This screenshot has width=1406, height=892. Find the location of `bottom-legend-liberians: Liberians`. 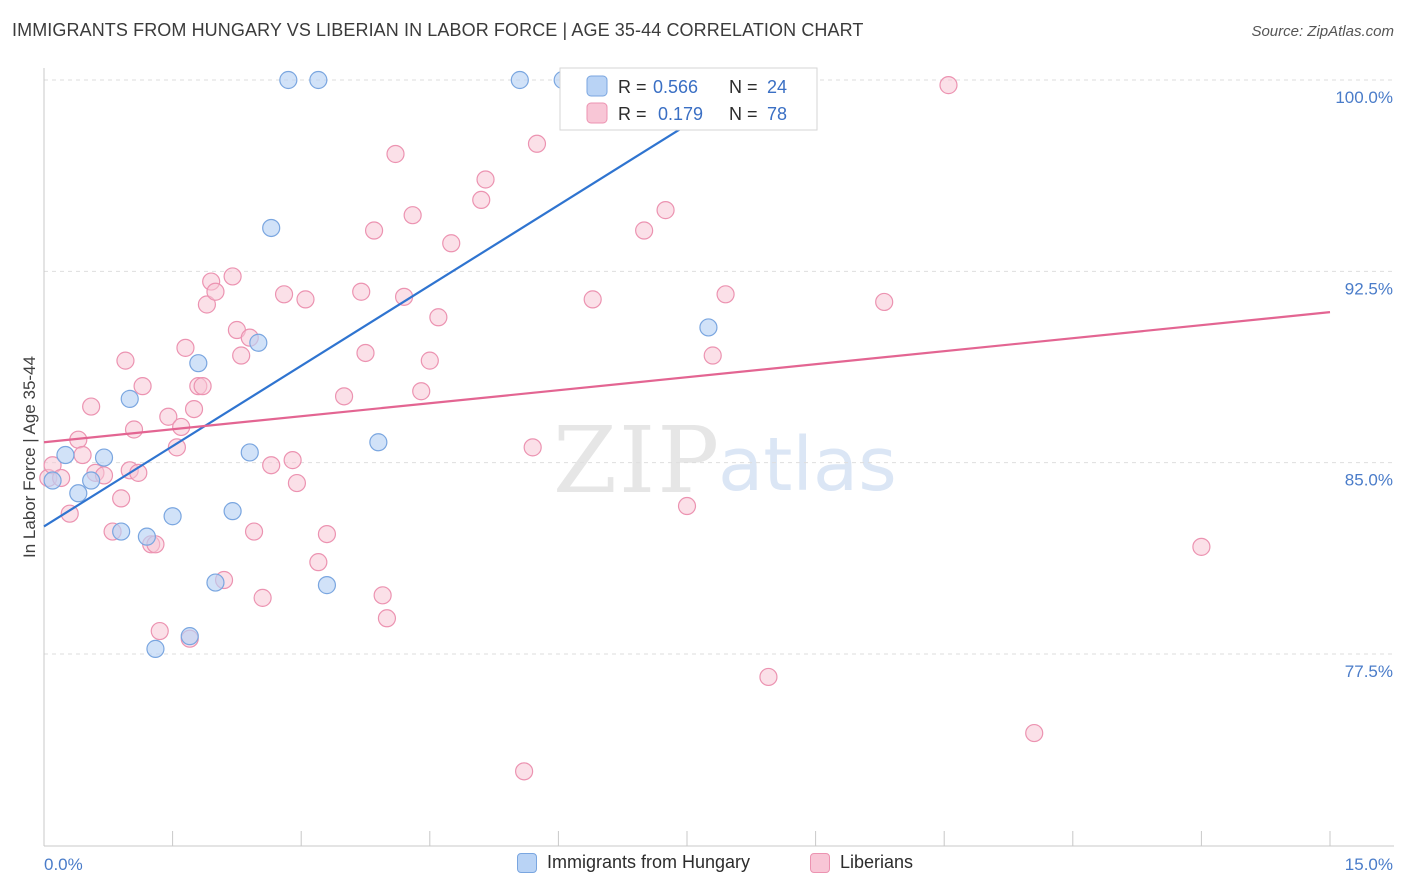

bottom-legend-liberians: Liberians is located at coordinates (861, 862).